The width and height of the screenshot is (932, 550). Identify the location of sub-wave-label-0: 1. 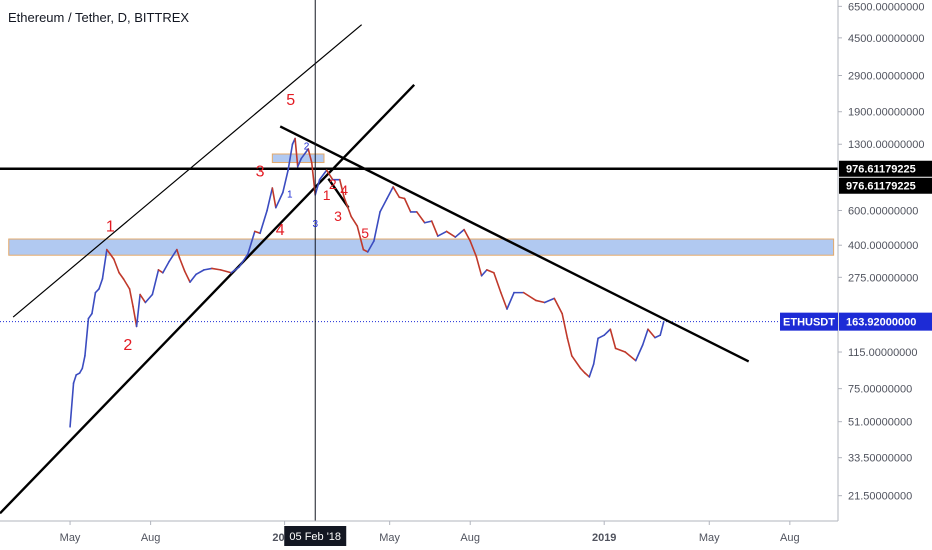
(290, 194).